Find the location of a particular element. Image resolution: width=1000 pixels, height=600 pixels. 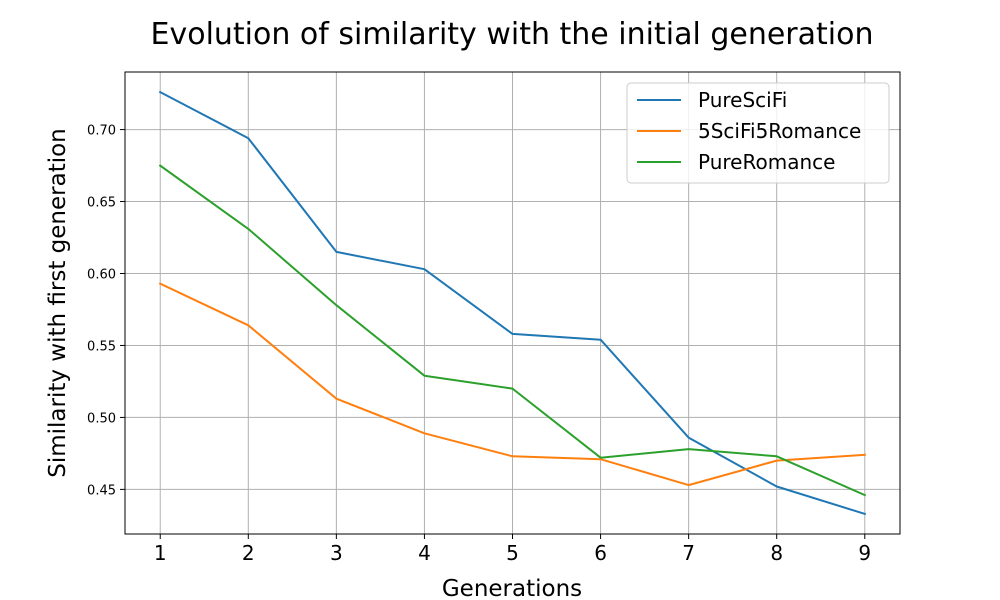

x-tick-label: 2 is located at coordinates (248, 553).